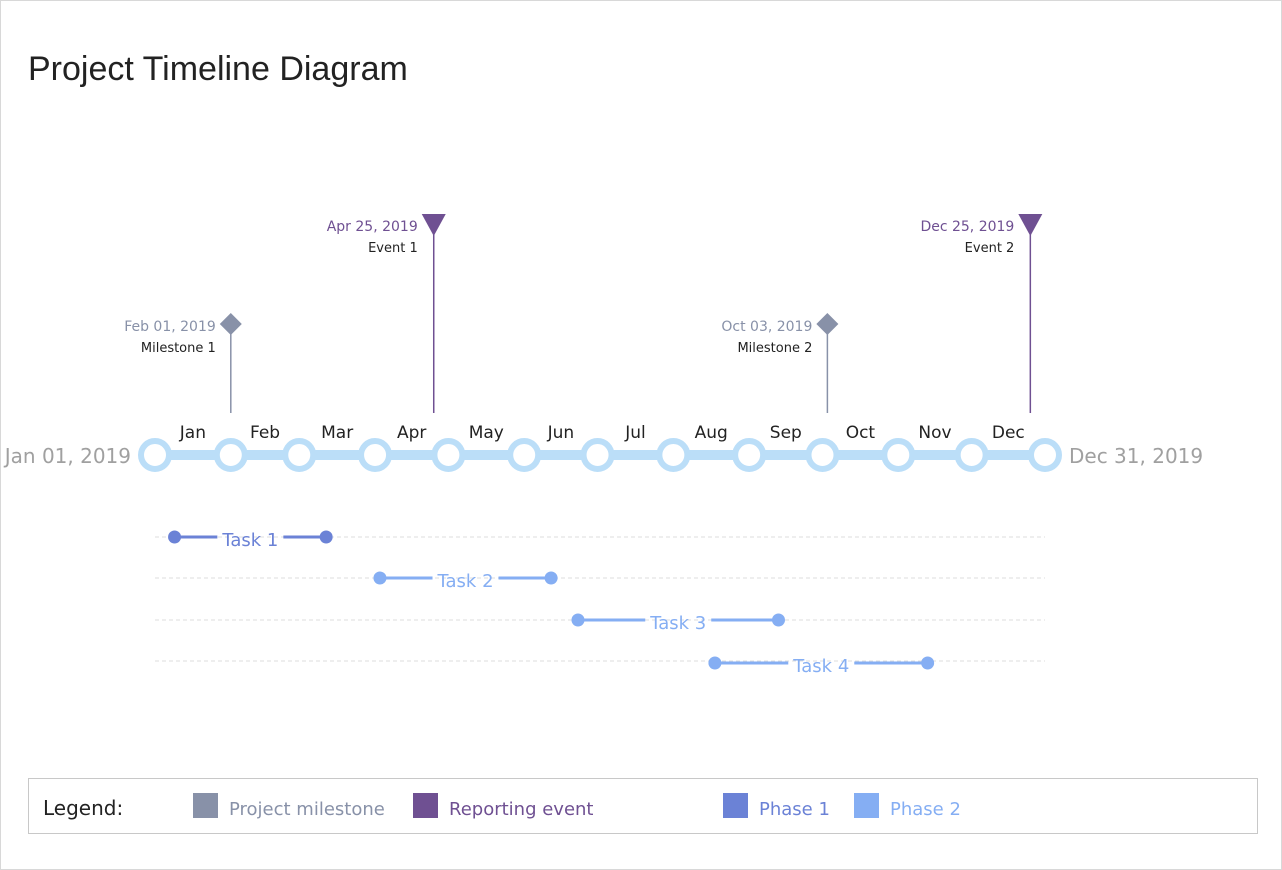 The image size is (1282, 870). I want to click on event-date: Apr 25, 2019, so click(372, 227).